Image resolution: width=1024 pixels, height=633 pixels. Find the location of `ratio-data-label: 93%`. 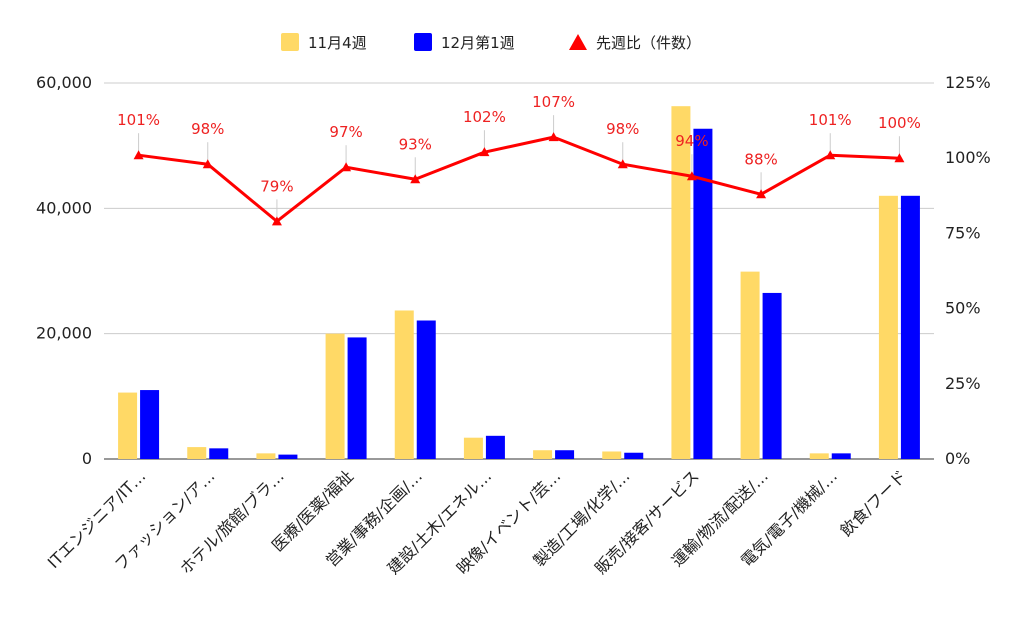

ratio-data-label: 93% is located at coordinates (415, 144).